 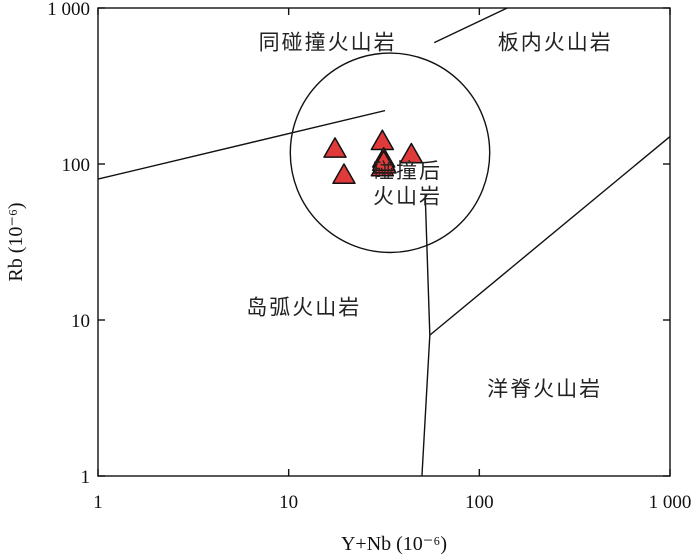 What do you see at coordinates (544, 389) in the screenshot?
I see `region-label-ocean-ridge: 洋脊火山岩` at bounding box center [544, 389].